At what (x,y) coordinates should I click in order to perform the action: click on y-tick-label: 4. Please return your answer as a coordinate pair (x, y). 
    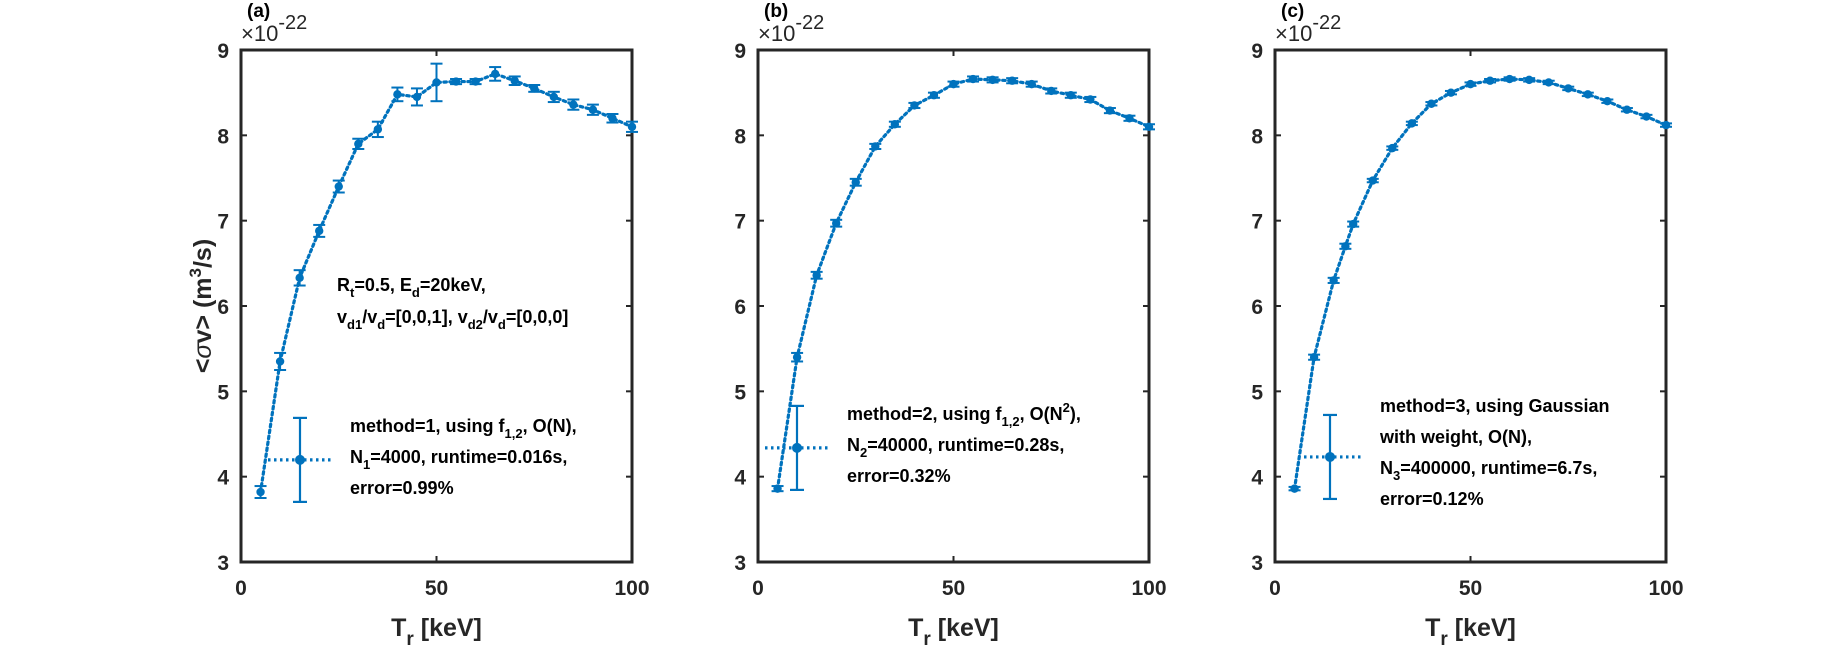
    Looking at the image, I should click on (1257, 478).